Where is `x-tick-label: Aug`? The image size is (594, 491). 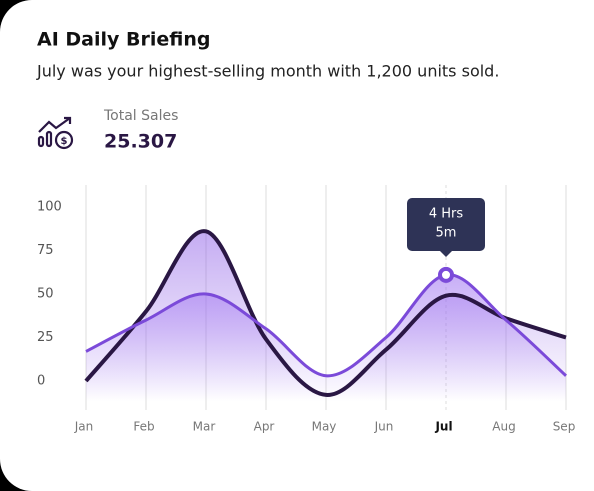 x-tick-label: Aug is located at coordinates (503, 427).